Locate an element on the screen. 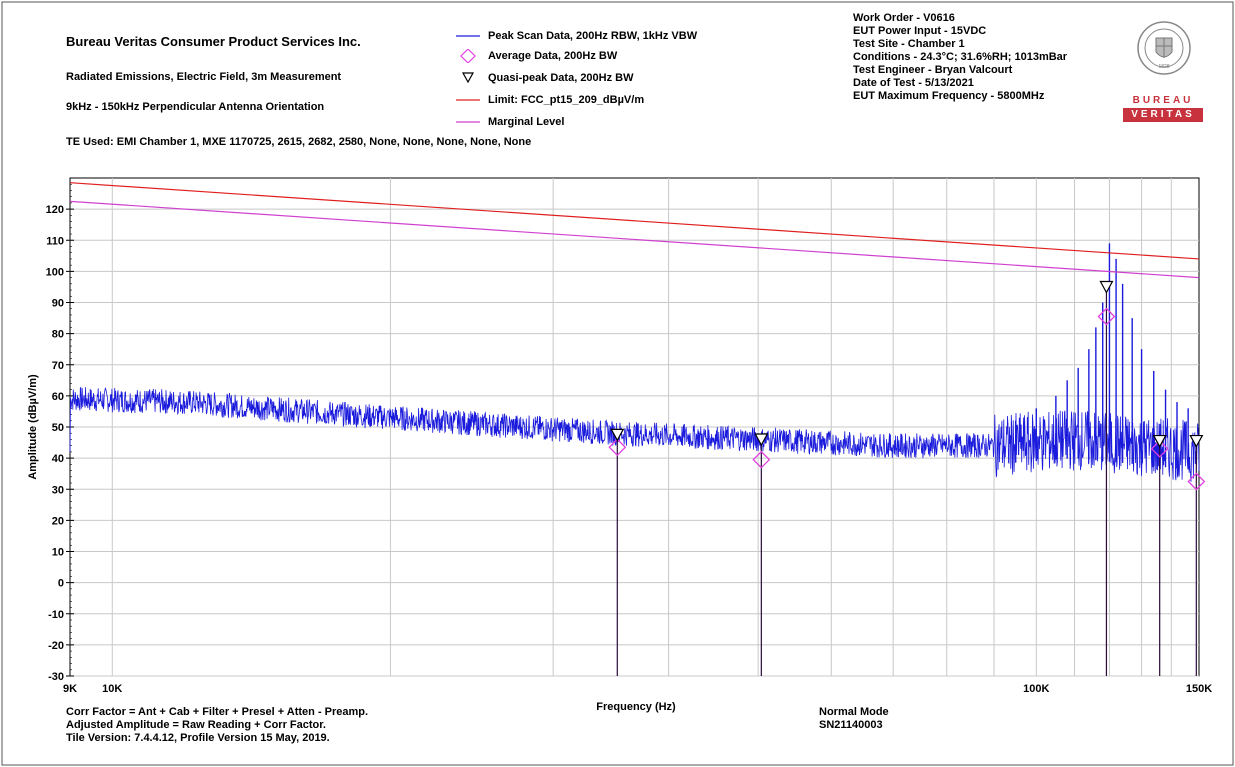  marginal-line is located at coordinates (634, 239).